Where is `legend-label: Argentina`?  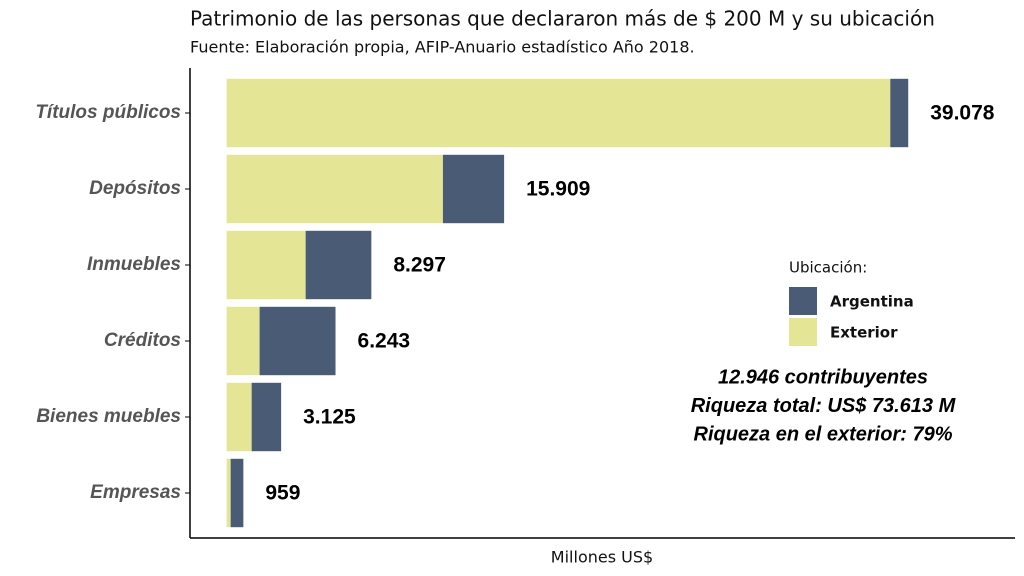
legend-label: Argentina is located at coordinates (872, 302).